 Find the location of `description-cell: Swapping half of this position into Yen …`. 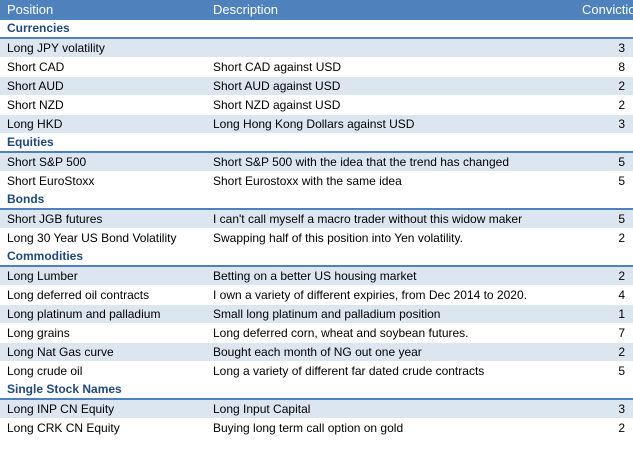

description-cell: Swapping half of this position into Yen … is located at coordinates (390, 238).